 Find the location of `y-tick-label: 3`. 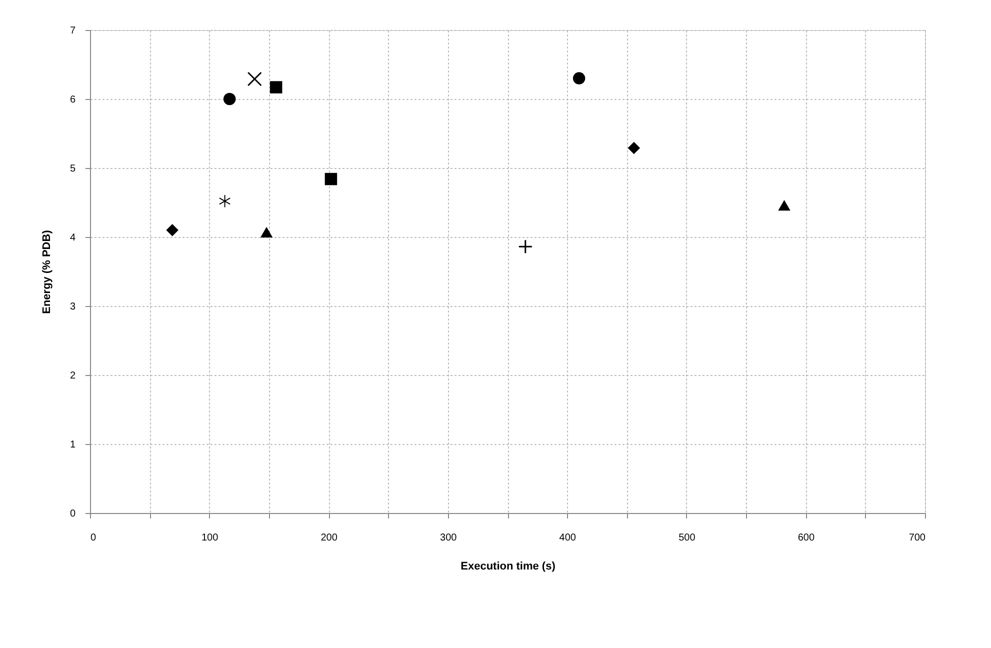

y-tick-label: 3 is located at coordinates (73, 307).